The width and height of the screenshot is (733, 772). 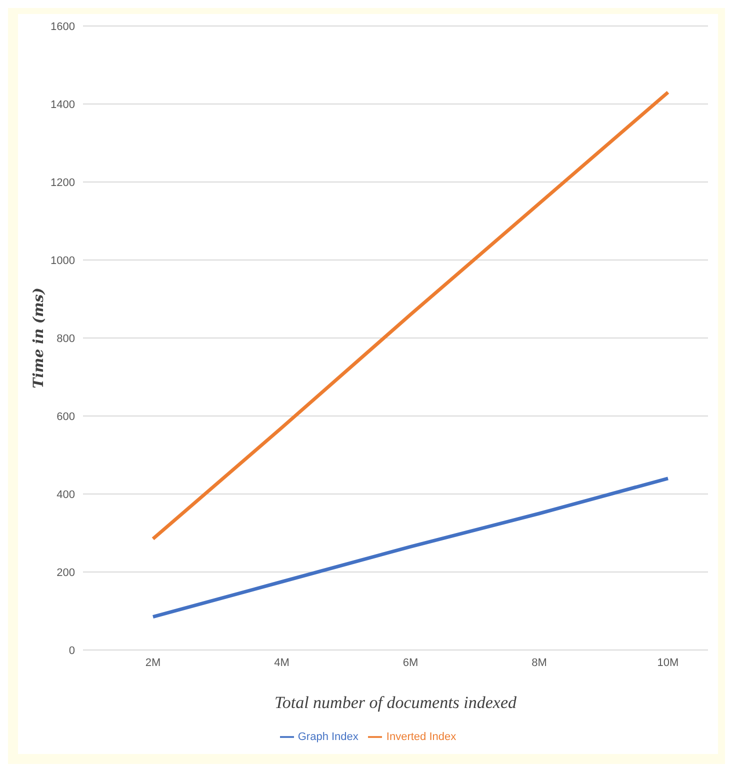 I want to click on x-tick-label: 2M, so click(x=153, y=662).